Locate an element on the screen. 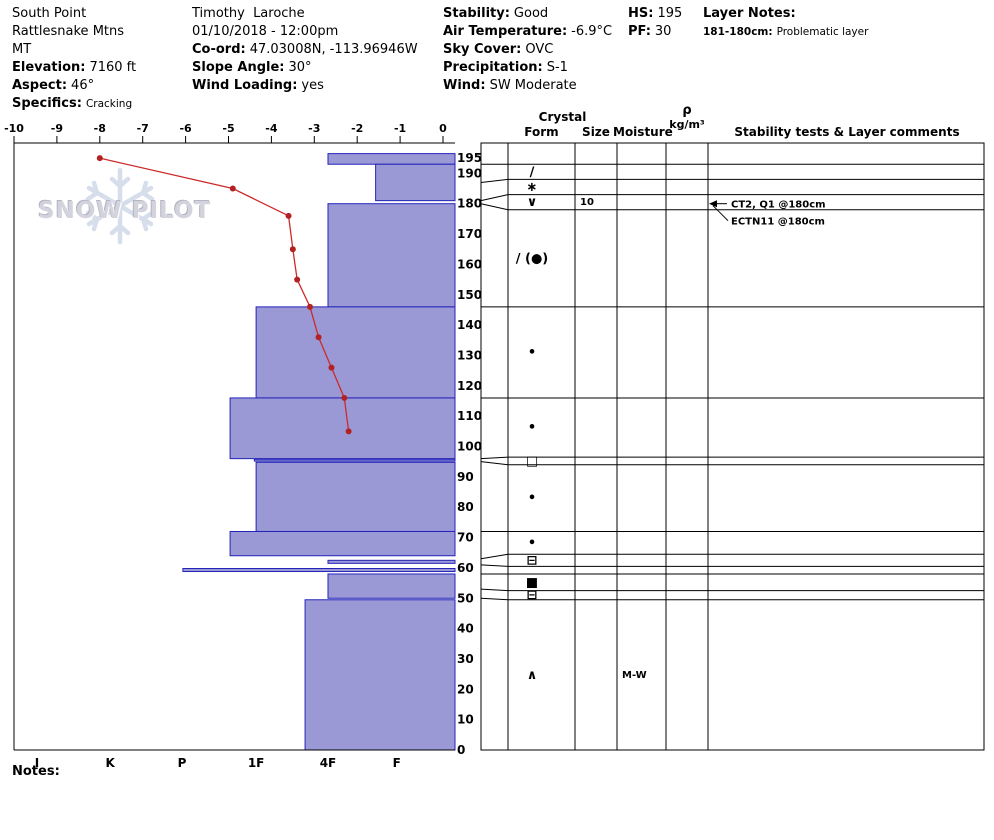 This screenshot has width=994, height=840. precipitation-label: Precipitation: is located at coordinates (493, 67).